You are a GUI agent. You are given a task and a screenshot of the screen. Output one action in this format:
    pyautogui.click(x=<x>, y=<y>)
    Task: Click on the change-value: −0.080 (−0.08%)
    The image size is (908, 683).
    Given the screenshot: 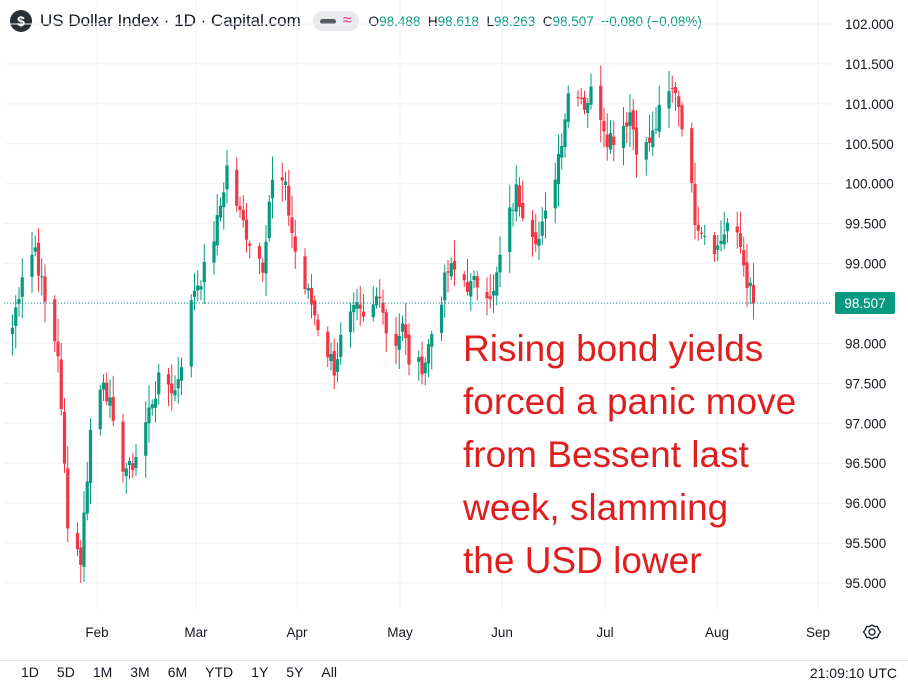 What is the action you would take?
    pyautogui.click(x=651, y=21)
    